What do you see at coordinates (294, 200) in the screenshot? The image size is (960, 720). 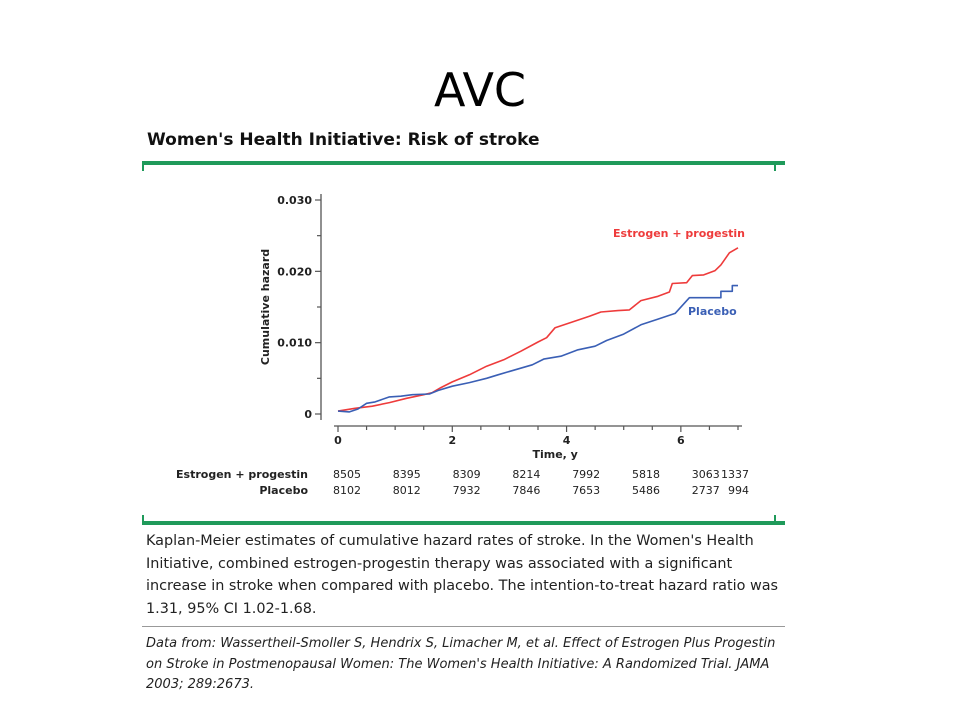 I see `y-tick-label: 0.030` at bounding box center [294, 200].